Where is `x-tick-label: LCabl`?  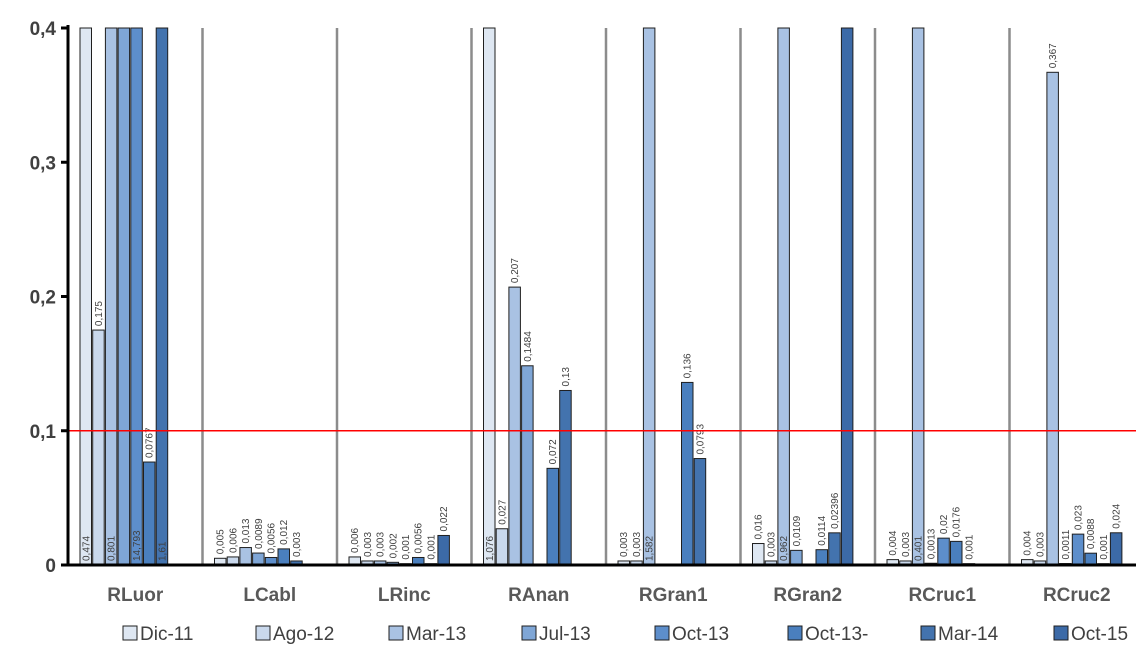
x-tick-label: LCabl is located at coordinates (269, 595).